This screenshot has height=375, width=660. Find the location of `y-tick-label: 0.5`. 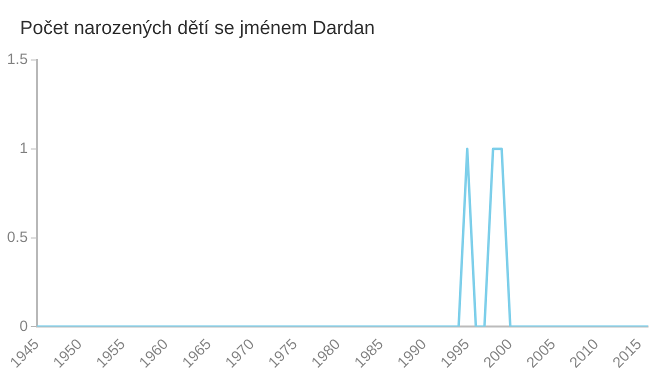

y-tick-label: 0.5 is located at coordinates (17, 237).